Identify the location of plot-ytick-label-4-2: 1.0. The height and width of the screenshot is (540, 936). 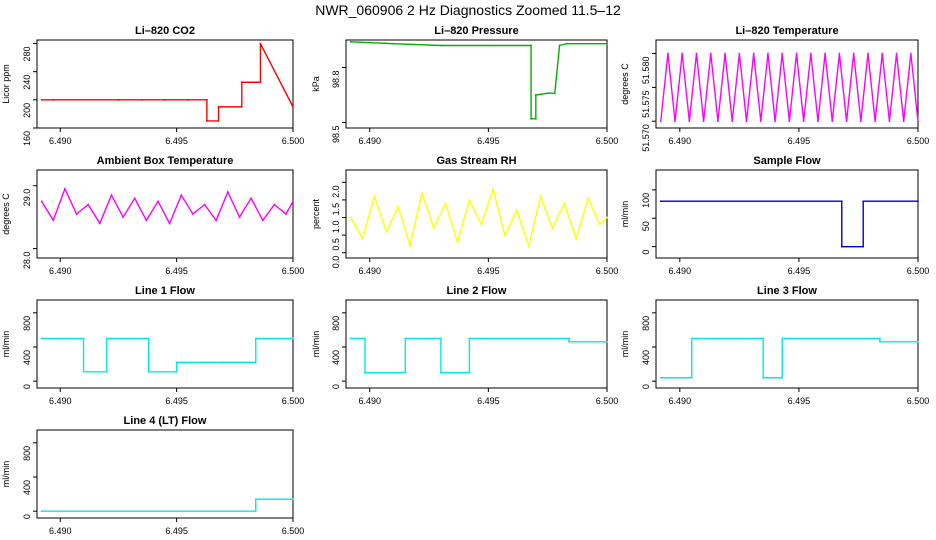
(336, 227).